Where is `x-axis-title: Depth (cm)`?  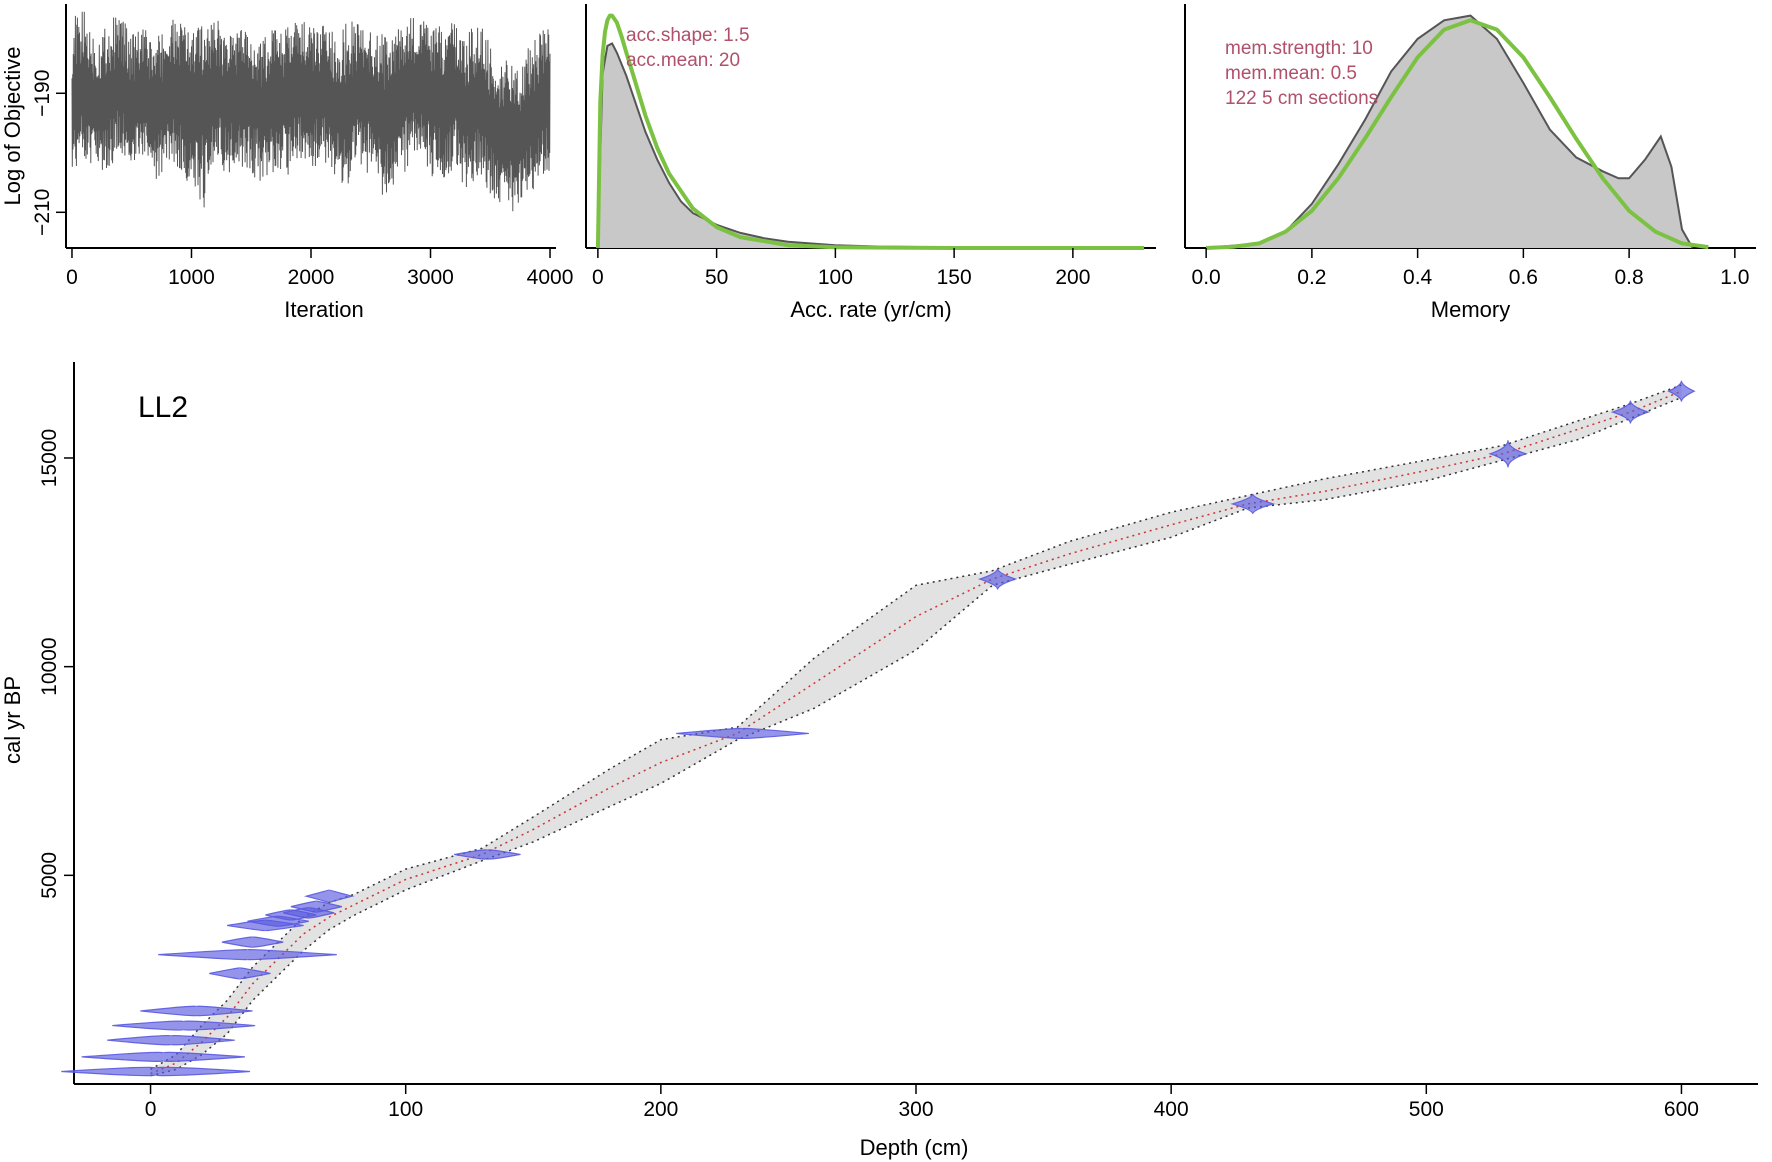
x-axis-title: Depth (cm) is located at coordinates (914, 1147).